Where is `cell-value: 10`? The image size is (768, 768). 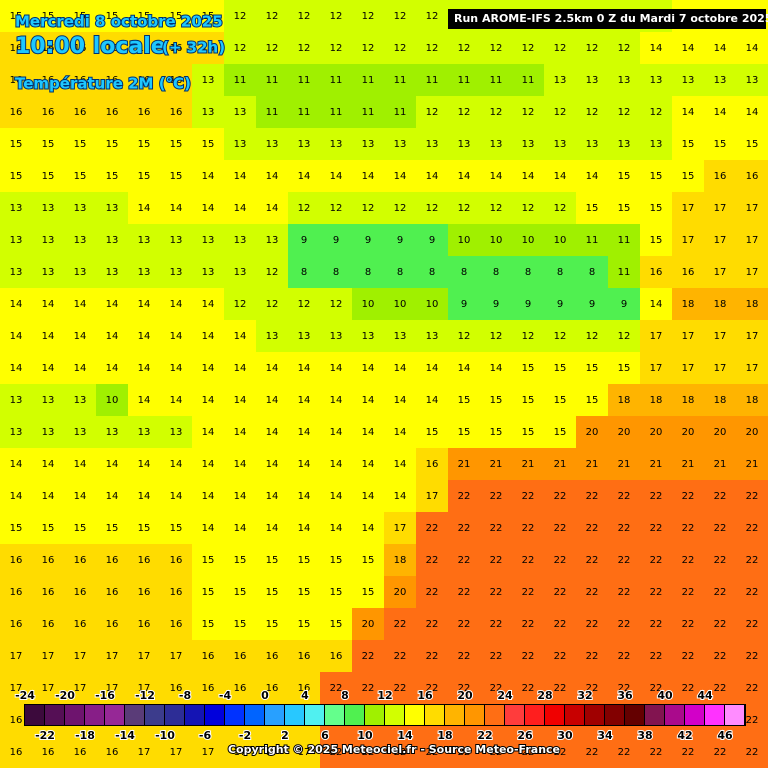
cell-value: 10 is located at coordinates (496, 240).